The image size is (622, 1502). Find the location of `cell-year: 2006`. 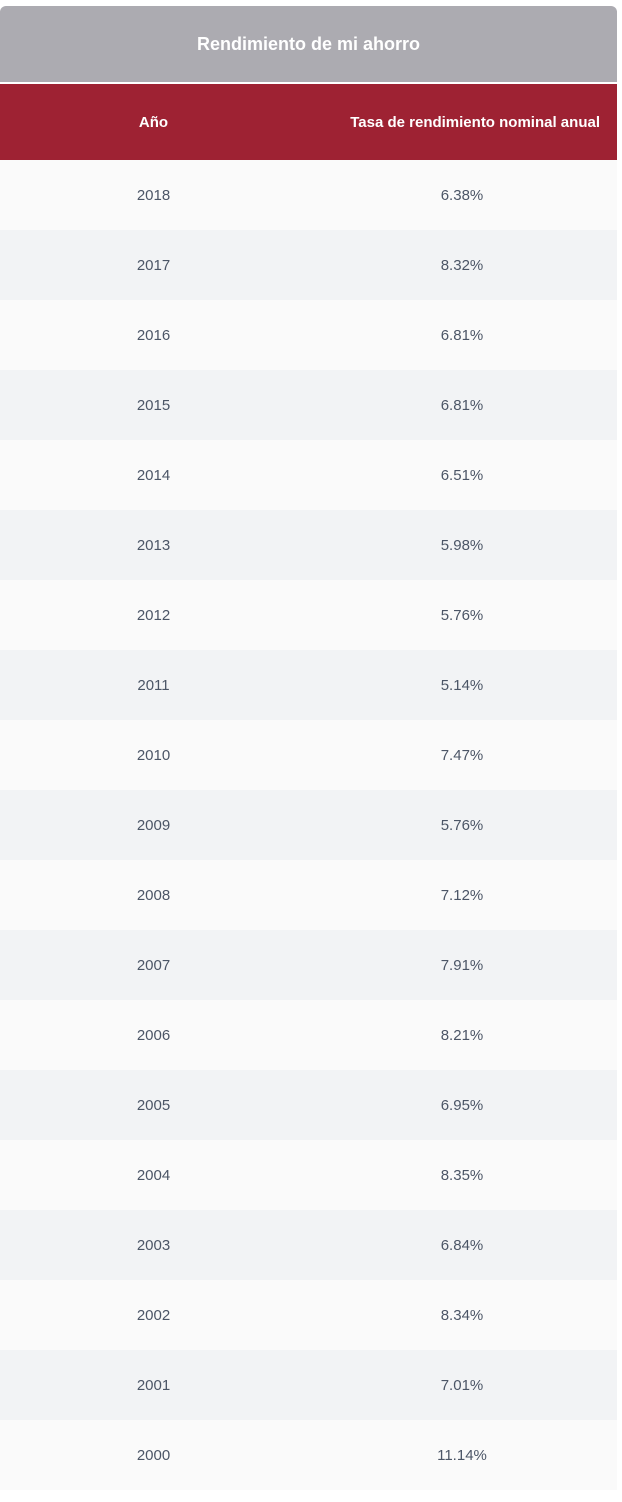

cell-year: 2006 is located at coordinates (153, 1035).